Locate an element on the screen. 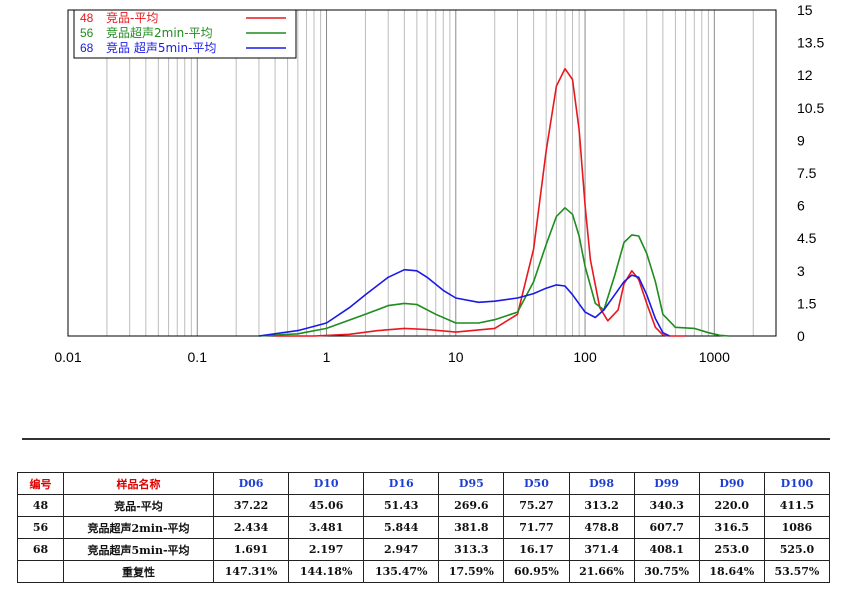  table-header-cell: D10 is located at coordinates (326, 483).